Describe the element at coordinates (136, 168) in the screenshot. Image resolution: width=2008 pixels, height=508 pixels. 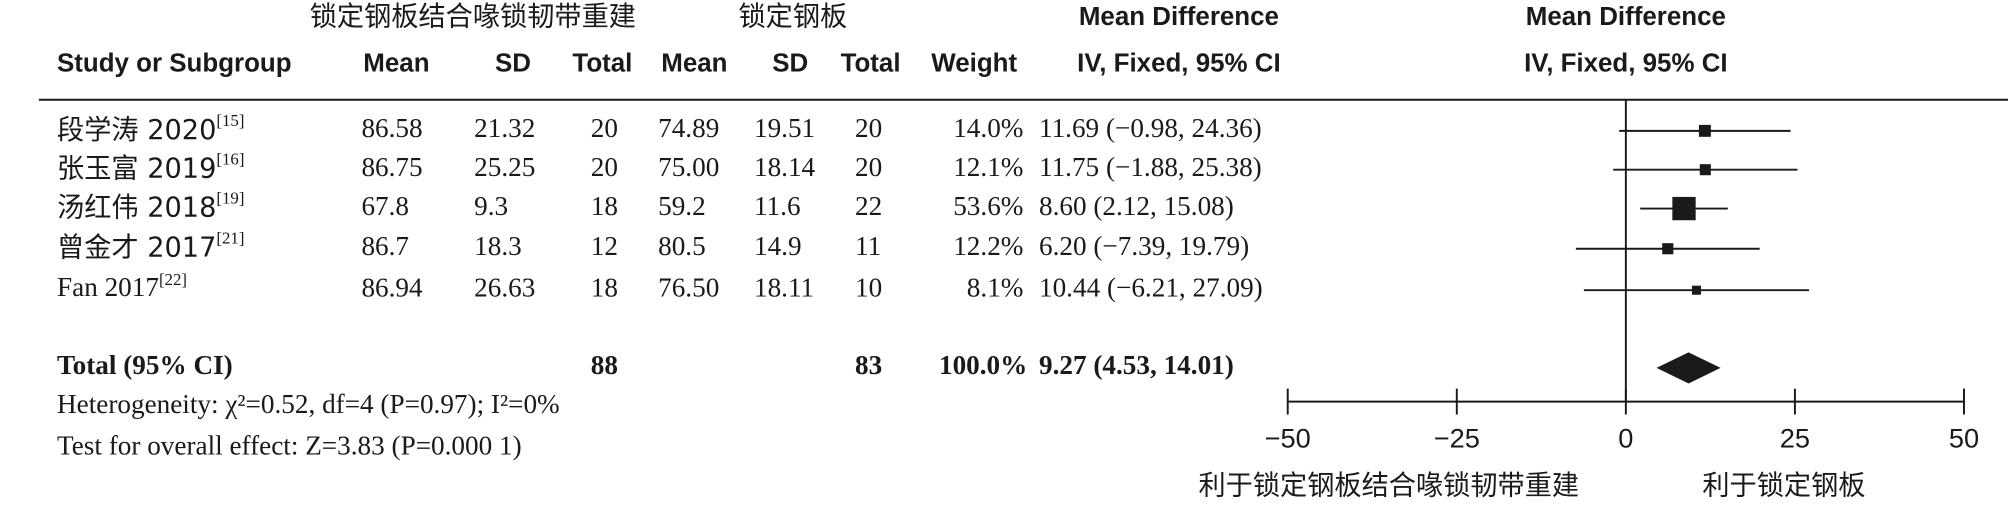
I see `study-label: 张玉富 2019` at that location.